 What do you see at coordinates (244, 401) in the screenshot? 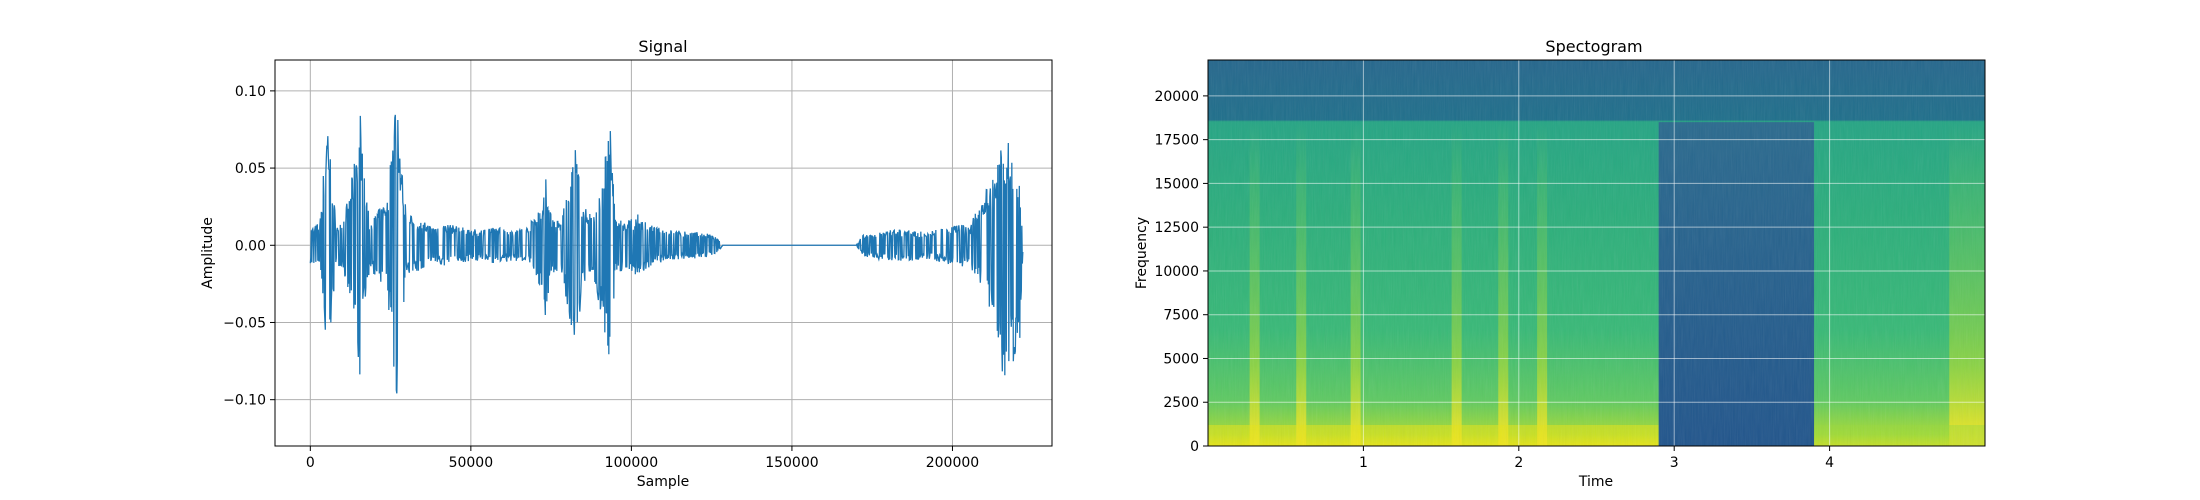
I see `y-tick-label: −0.10` at bounding box center [244, 401].